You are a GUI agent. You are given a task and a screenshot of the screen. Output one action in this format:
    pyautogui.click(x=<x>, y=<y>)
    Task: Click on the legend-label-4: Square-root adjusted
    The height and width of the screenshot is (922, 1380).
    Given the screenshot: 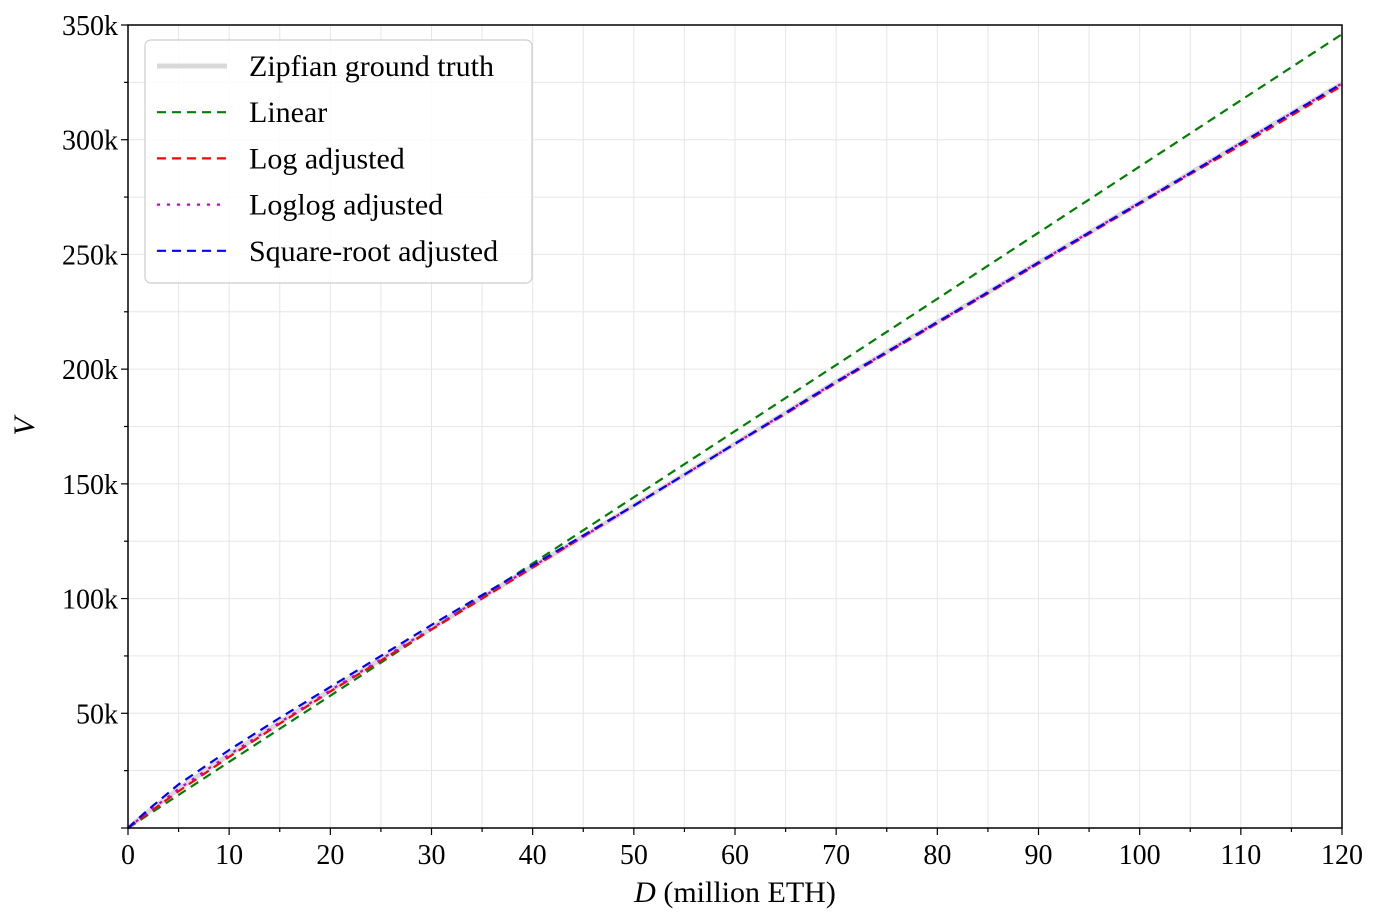 What is the action you would take?
    pyautogui.click(x=373, y=251)
    